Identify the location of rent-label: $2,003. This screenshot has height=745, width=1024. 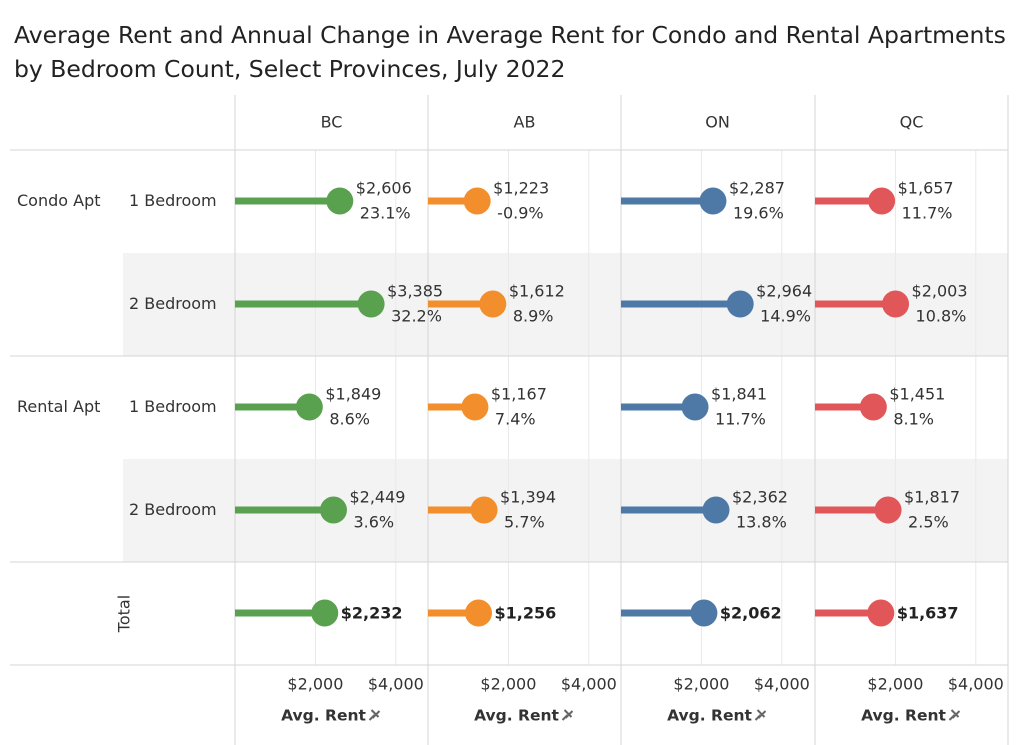
(940, 291).